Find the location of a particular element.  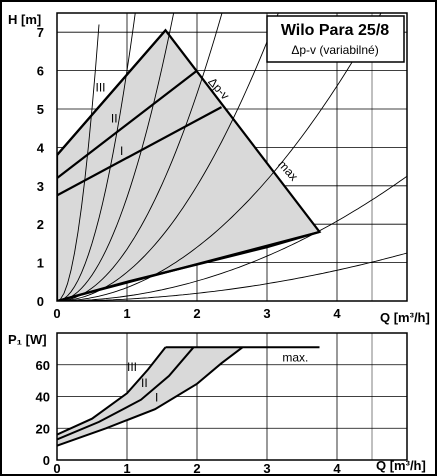

head-y-tick-label: 6 is located at coordinates (40, 71).